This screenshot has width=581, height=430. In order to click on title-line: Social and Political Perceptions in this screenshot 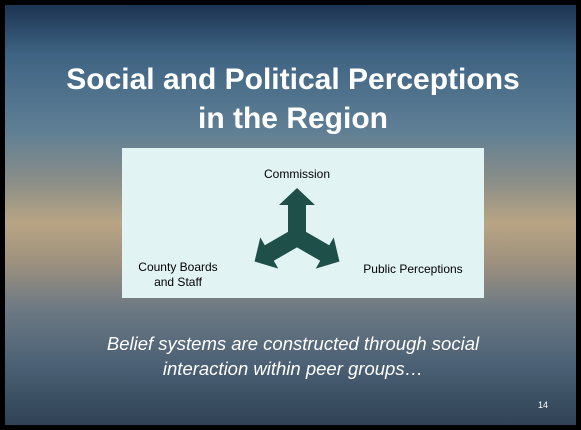, I will do `click(292, 79)`.